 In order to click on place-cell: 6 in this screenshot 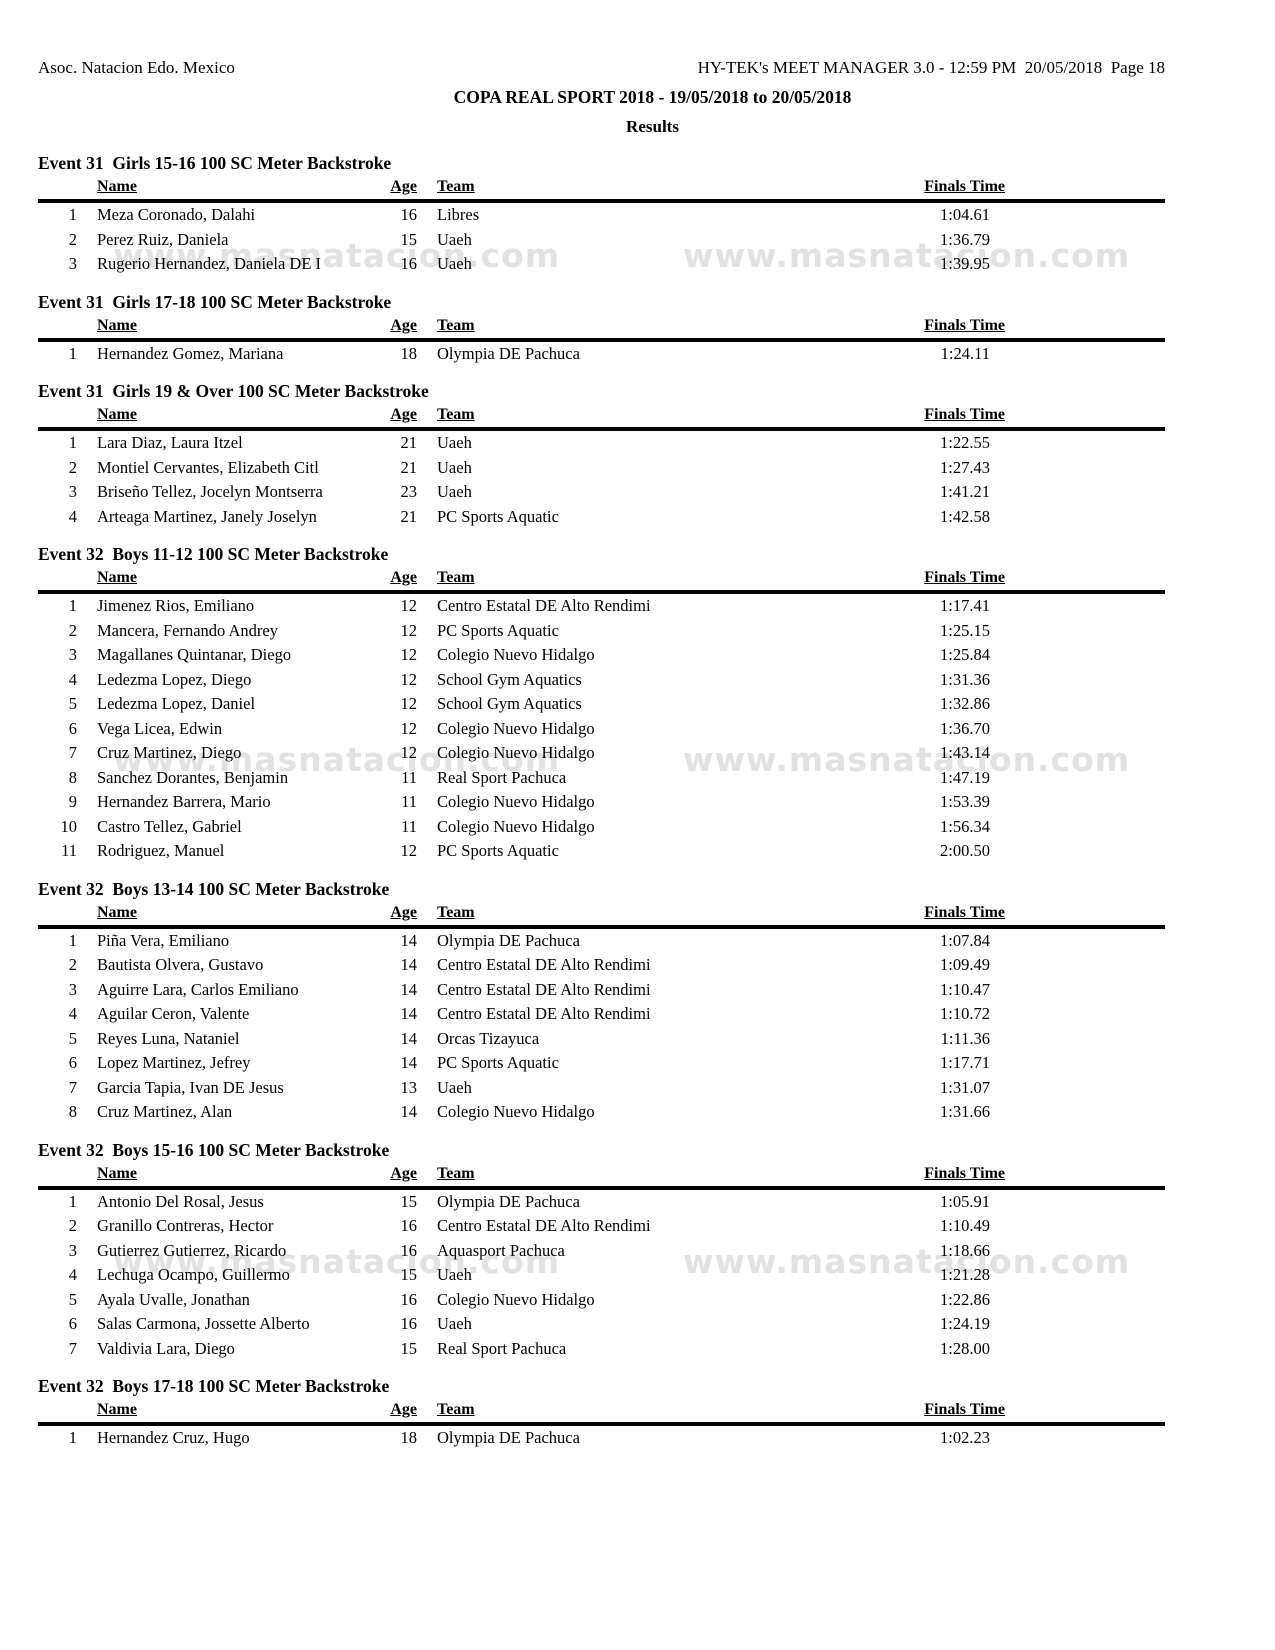, I will do `click(72, 728)`.